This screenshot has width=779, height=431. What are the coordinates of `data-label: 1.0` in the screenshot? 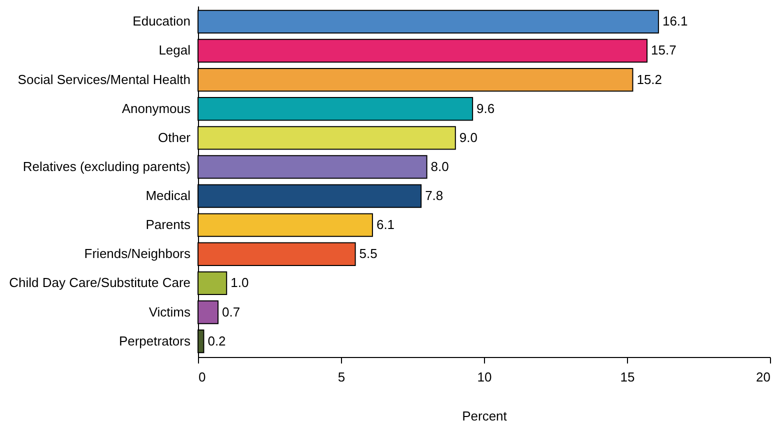 It's located at (239, 282).